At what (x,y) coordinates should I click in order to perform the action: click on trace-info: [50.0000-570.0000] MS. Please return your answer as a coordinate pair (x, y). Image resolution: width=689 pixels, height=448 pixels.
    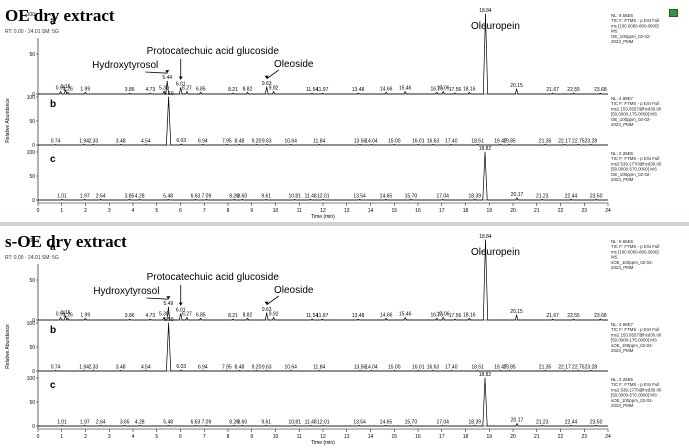
    Looking at the image, I should click on (634, 169).